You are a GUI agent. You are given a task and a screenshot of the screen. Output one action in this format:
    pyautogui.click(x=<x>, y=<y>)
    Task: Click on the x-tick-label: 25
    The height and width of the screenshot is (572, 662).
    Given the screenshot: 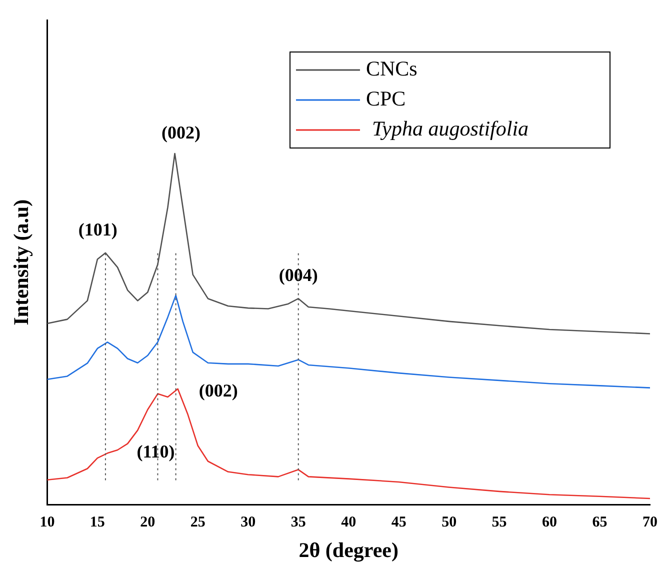 What is the action you would take?
    pyautogui.click(x=198, y=522)
    